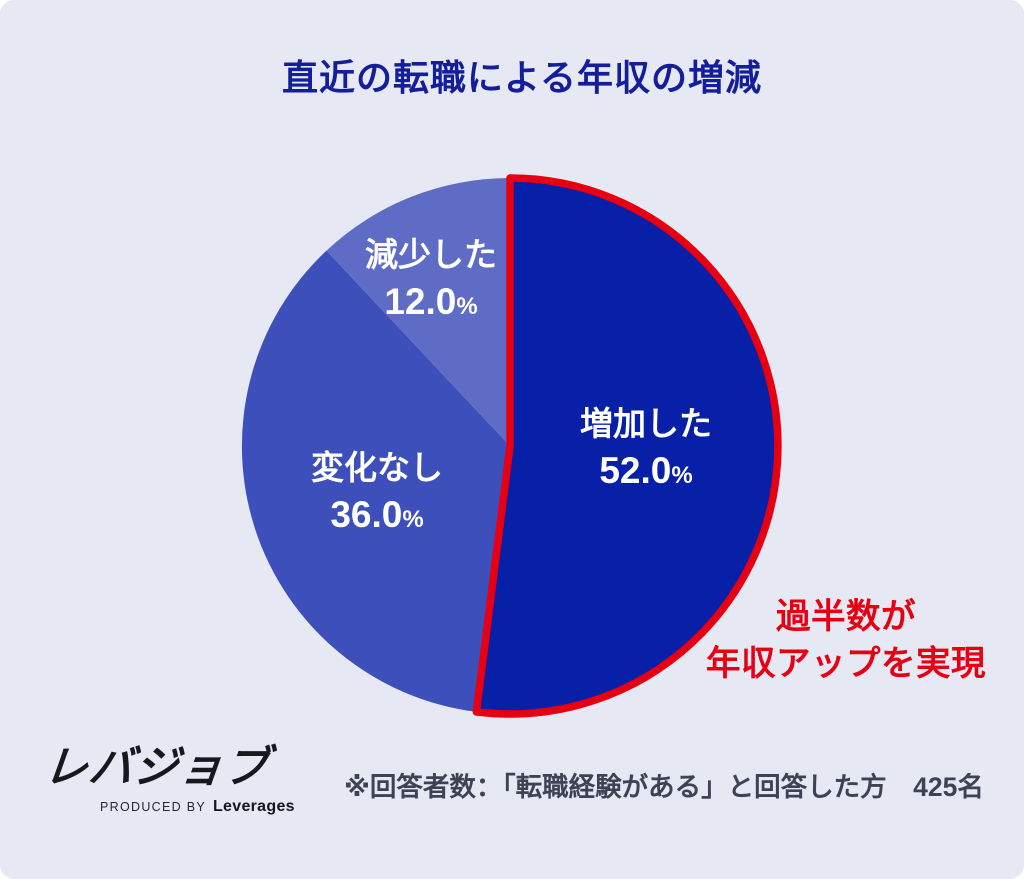 The image size is (1024, 879). Describe the element at coordinates (153, 807) in the screenshot. I see `produced-by-label: PRODUCED BY` at that location.